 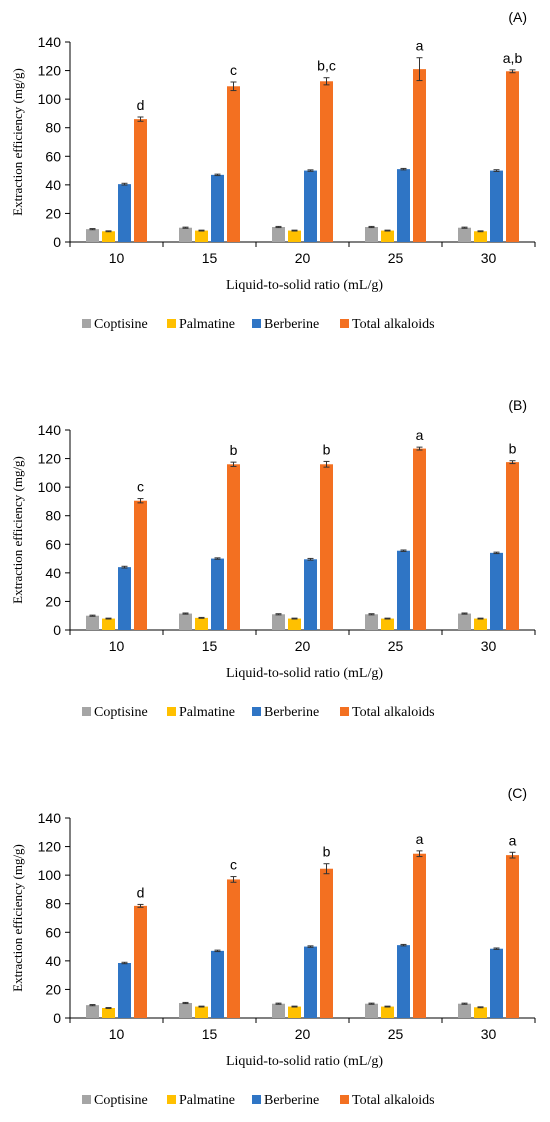 What do you see at coordinates (141, 105) in the screenshot?
I see `significance-label: d` at bounding box center [141, 105].